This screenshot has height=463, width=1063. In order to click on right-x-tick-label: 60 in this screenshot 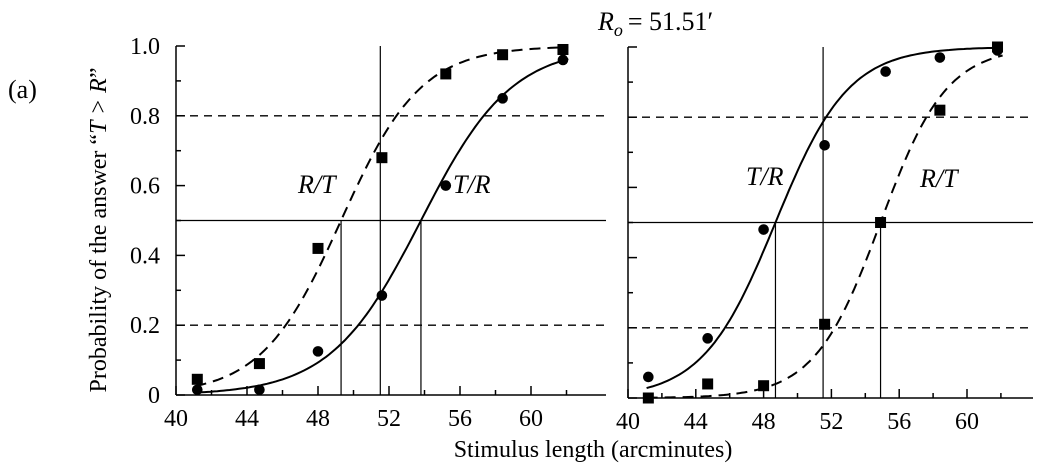, I will do `click(967, 422)`.